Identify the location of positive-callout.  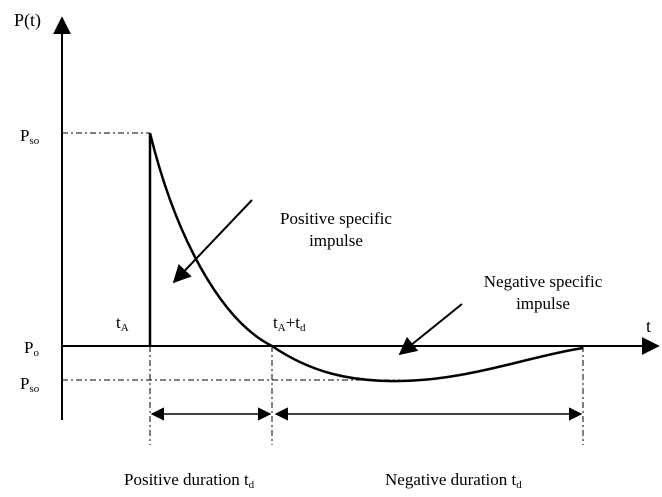
(212, 241).